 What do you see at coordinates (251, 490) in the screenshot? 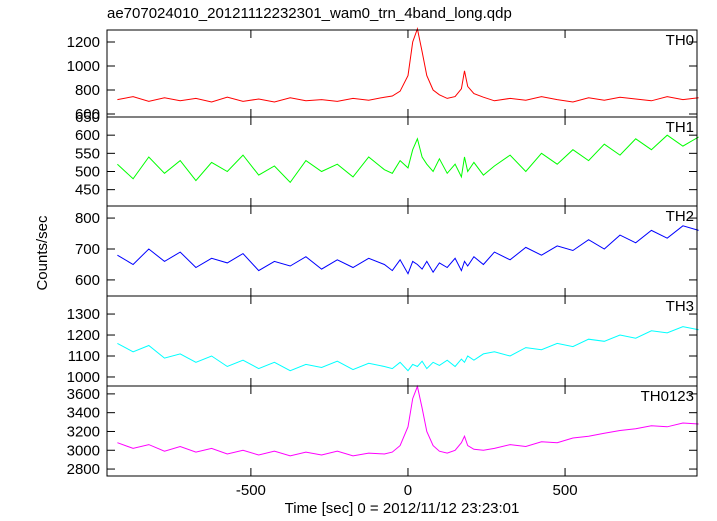
I see `x-tick-label: -500` at bounding box center [251, 490].